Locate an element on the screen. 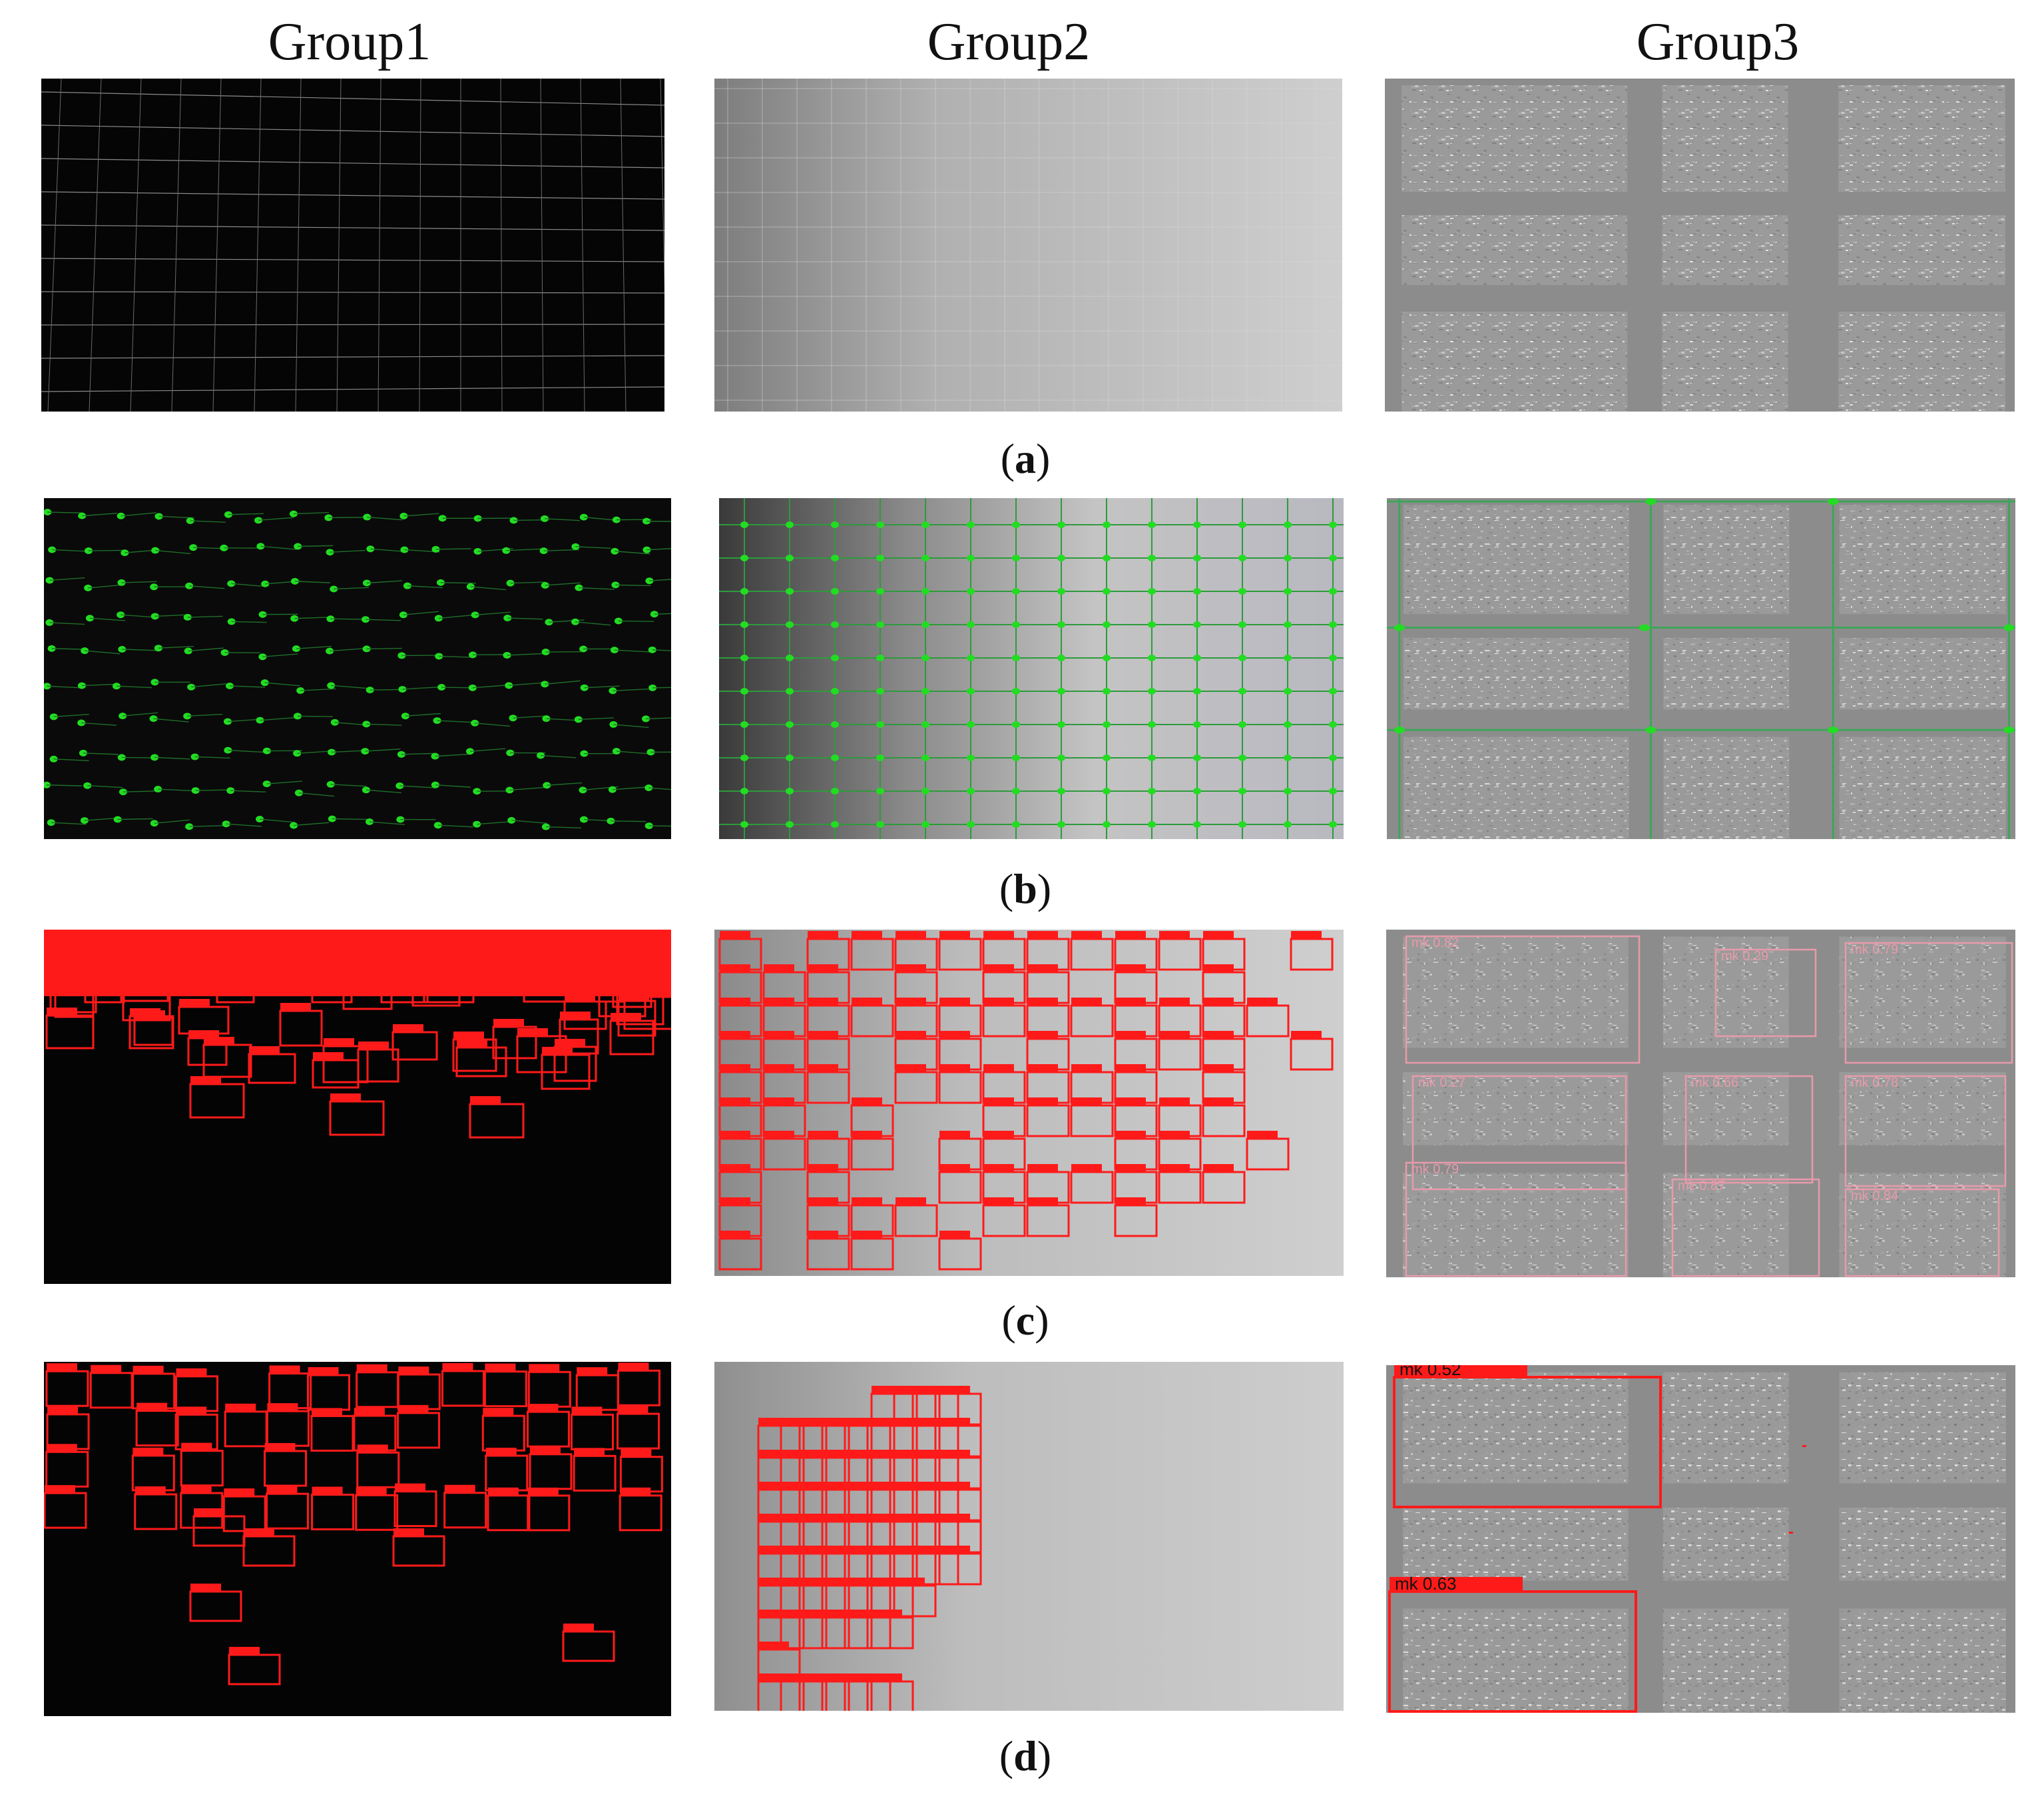  detection-label: mk 0.27 is located at coordinates (1441, 1082).